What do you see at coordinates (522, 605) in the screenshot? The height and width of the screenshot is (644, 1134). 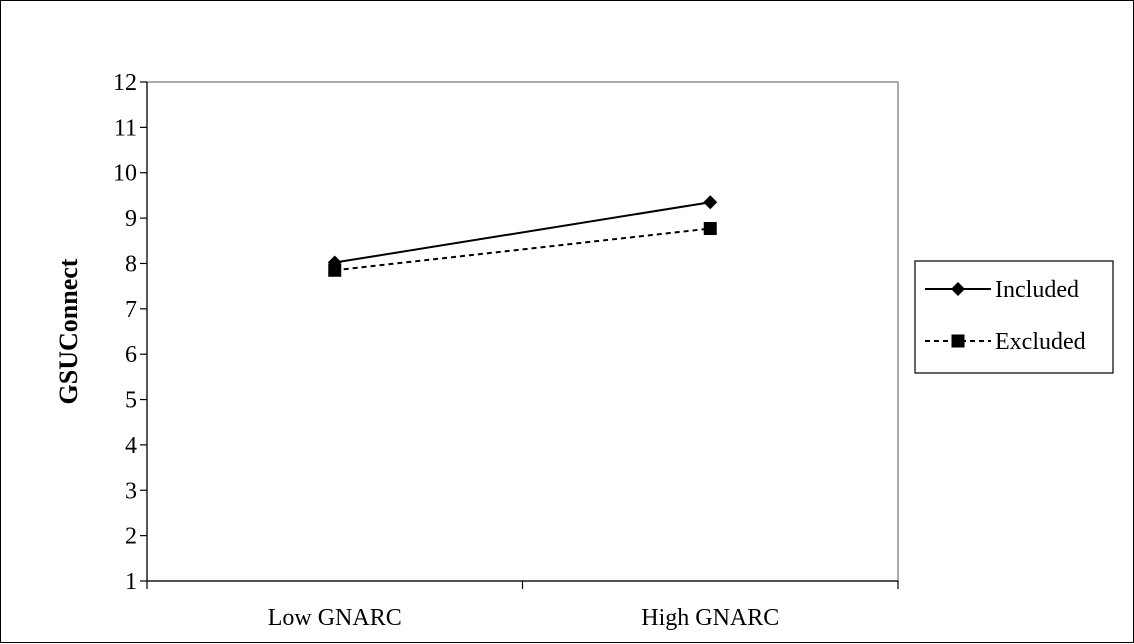 I see `x-axis: Low GNARC High GNARC` at bounding box center [522, 605].